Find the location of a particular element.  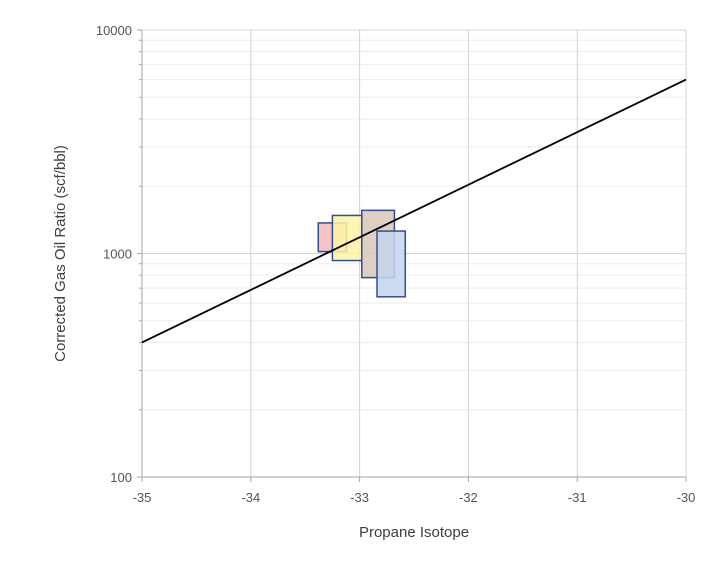

y-tick-labels: 100 1000 10000 is located at coordinates (114, 254).